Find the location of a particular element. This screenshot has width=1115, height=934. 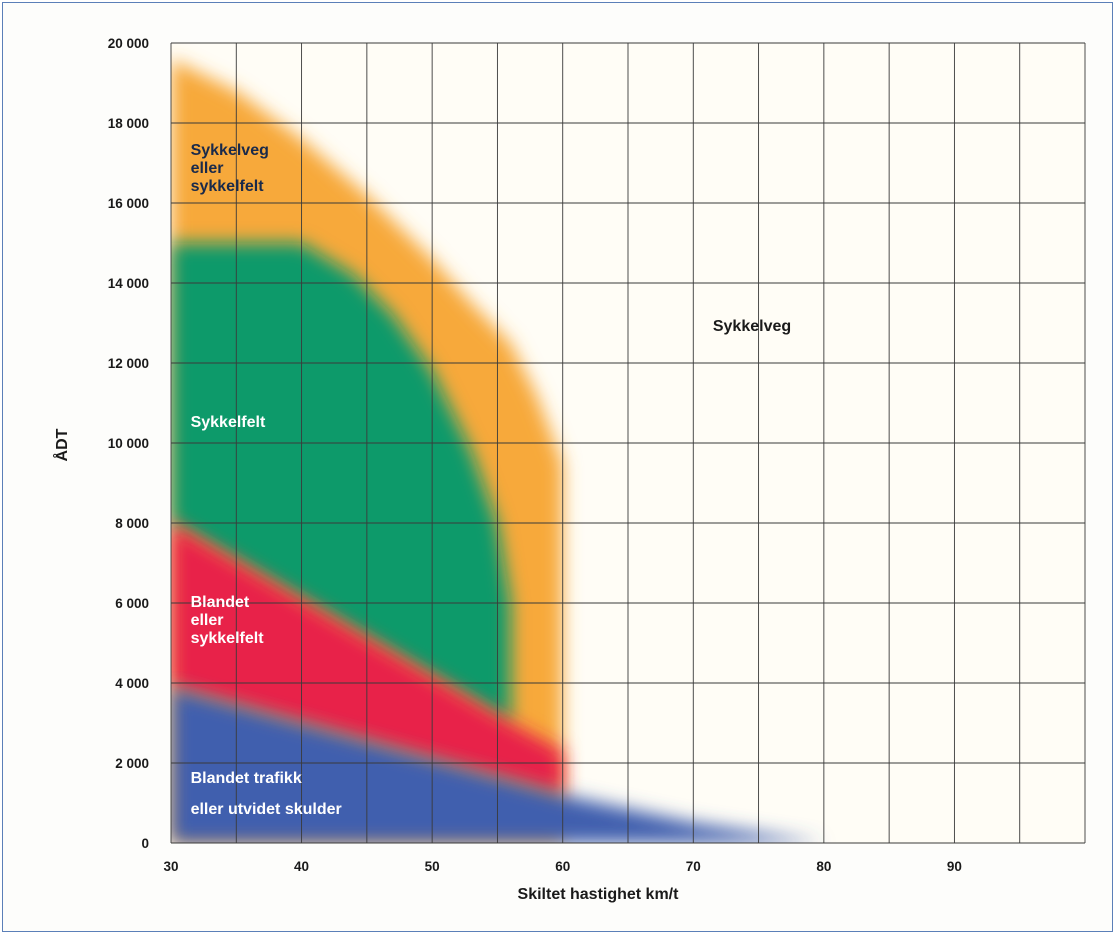

region-label-2: Blandet is located at coordinates (220, 602).